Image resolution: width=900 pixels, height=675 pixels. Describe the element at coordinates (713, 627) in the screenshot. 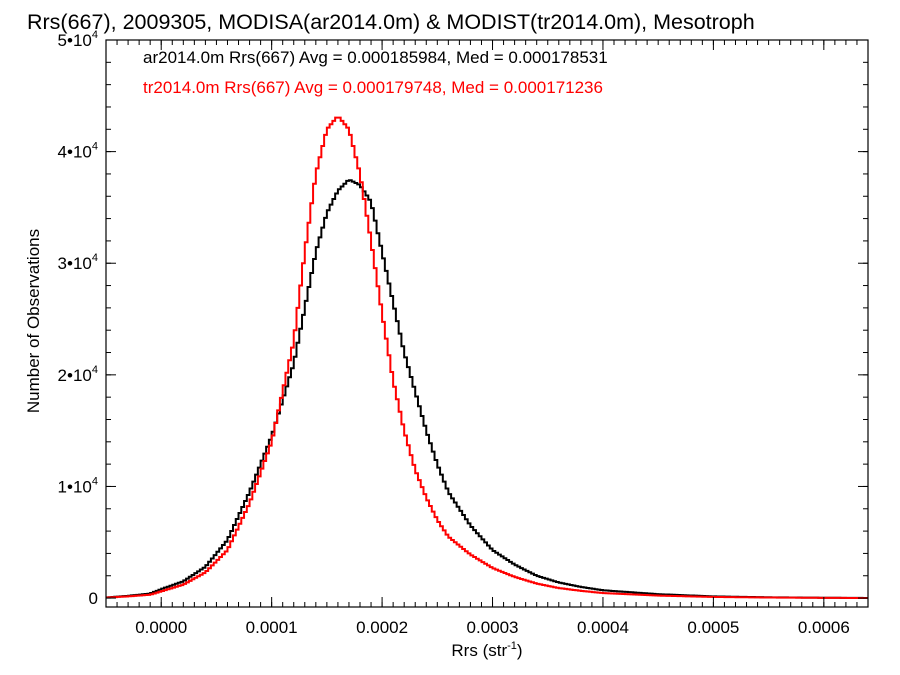

I see `x-tick-label: 0.0005` at that location.